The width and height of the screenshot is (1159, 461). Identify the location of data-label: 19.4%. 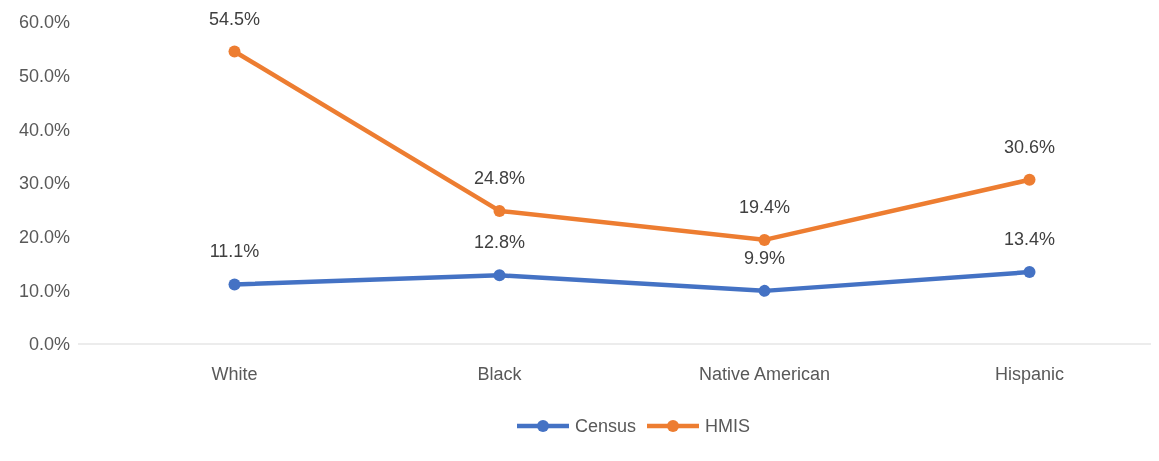
(764, 206).